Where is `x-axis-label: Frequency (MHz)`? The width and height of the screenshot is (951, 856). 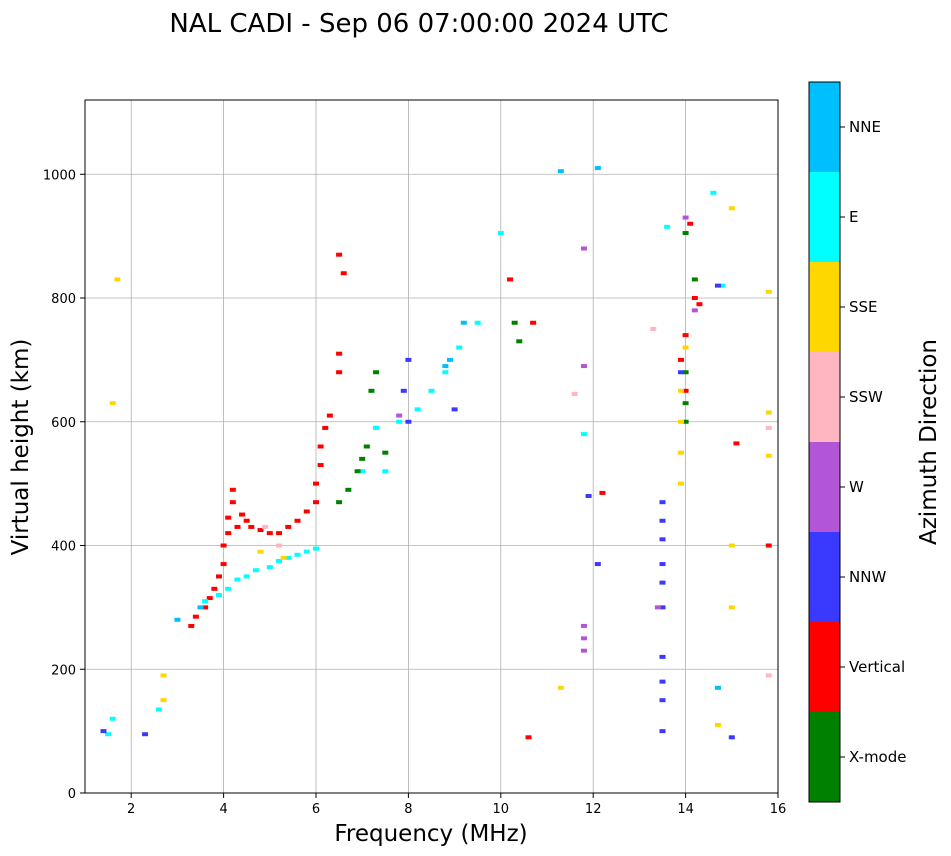
x-axis-label: Frequency (MHz) is located at coordinates (430, 834).